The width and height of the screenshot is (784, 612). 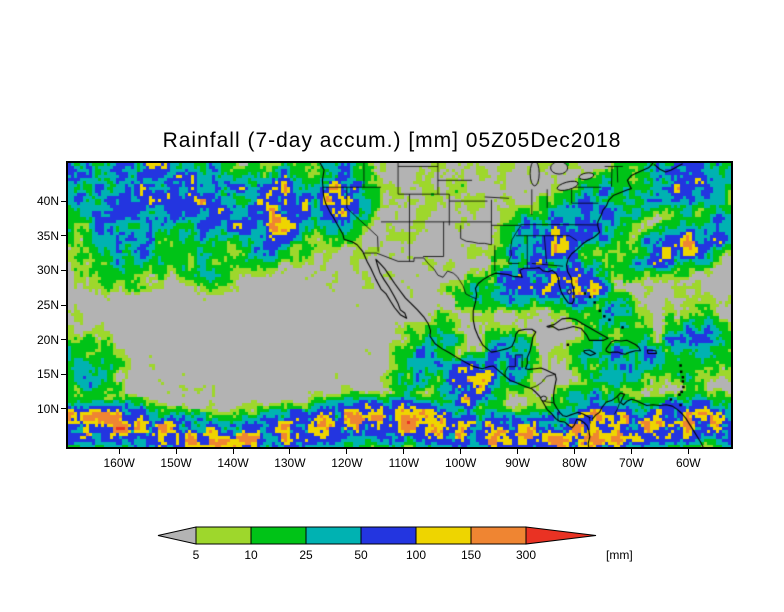 What do you see at coordinates (176, 463) in the screenshot?
I see `lon-axis-label: 150W` at bounding box center [176, 463].